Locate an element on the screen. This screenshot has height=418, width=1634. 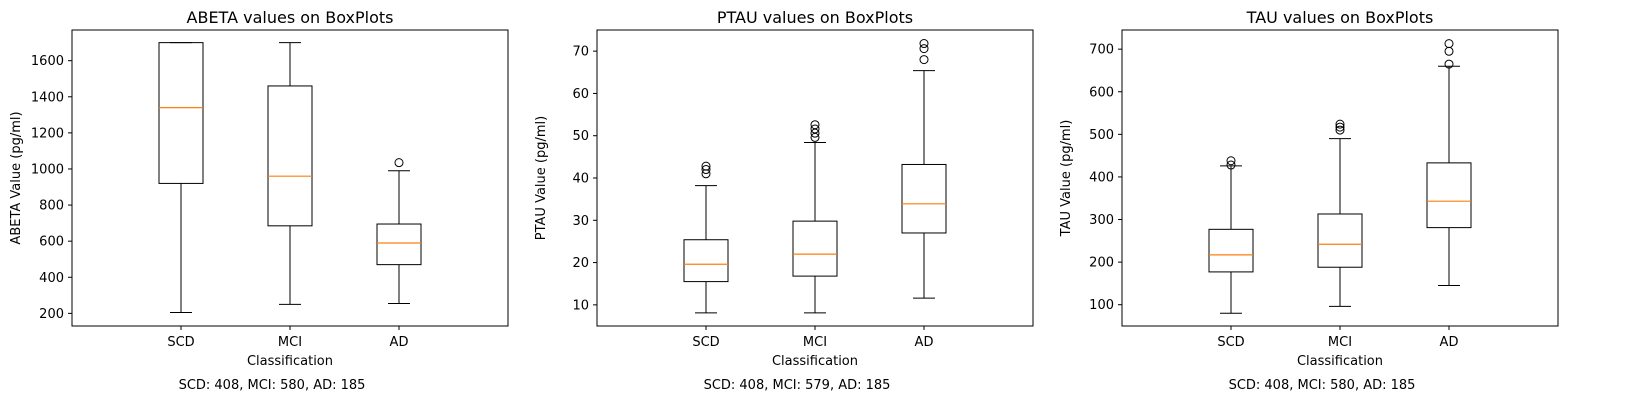
y-tick-label: 30 is located at coordinates (580, 221).